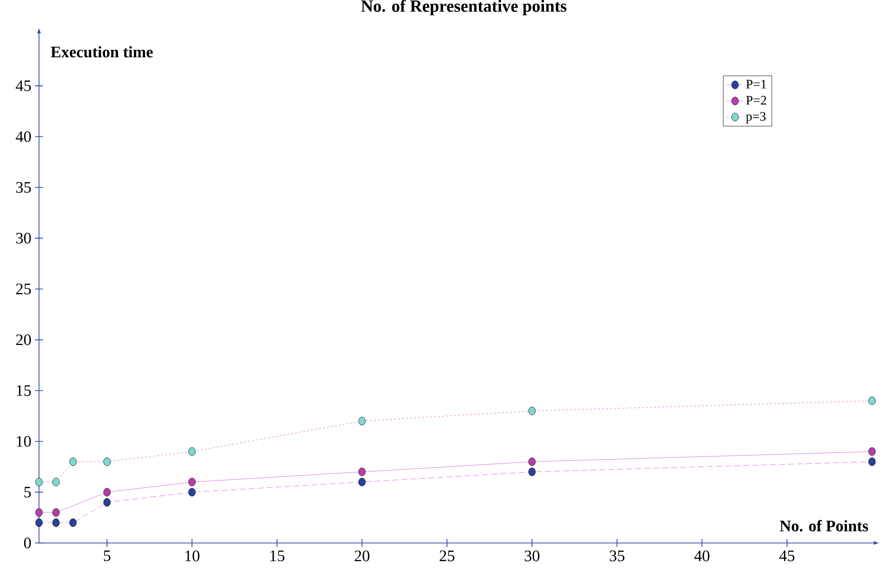 Image resolution: width=884 pixels, height=573 pixels. What do you see at coordinates (23, 136) in the screenshot?
I see `y-tick-label: 40` at bounding box center [23, 136].